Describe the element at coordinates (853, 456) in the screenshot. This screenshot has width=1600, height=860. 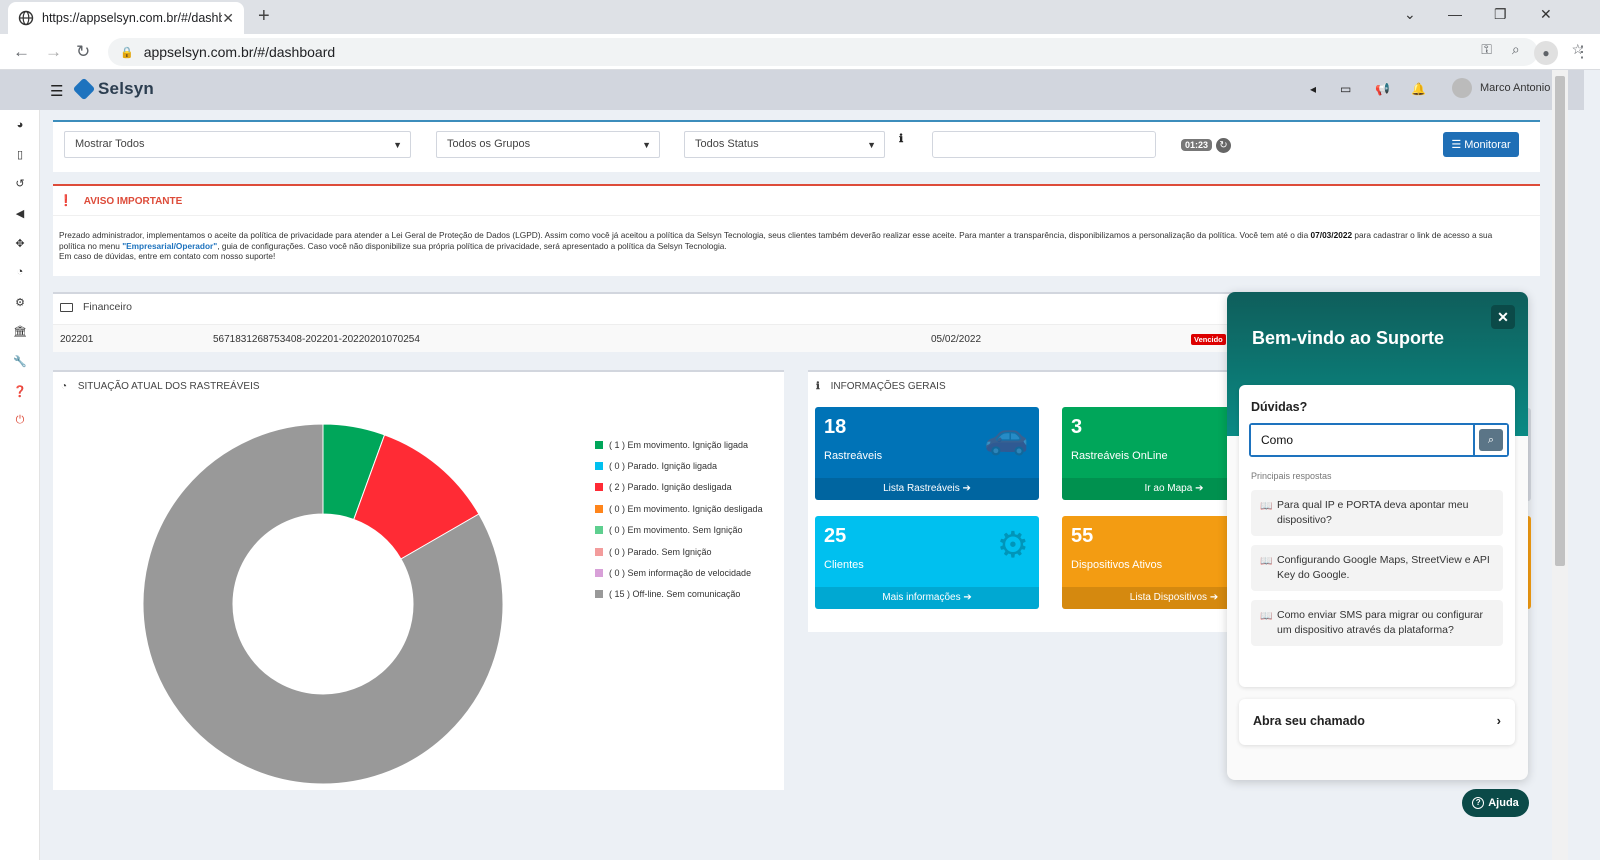
I see `tile-label: Rastreáveis` at that location.